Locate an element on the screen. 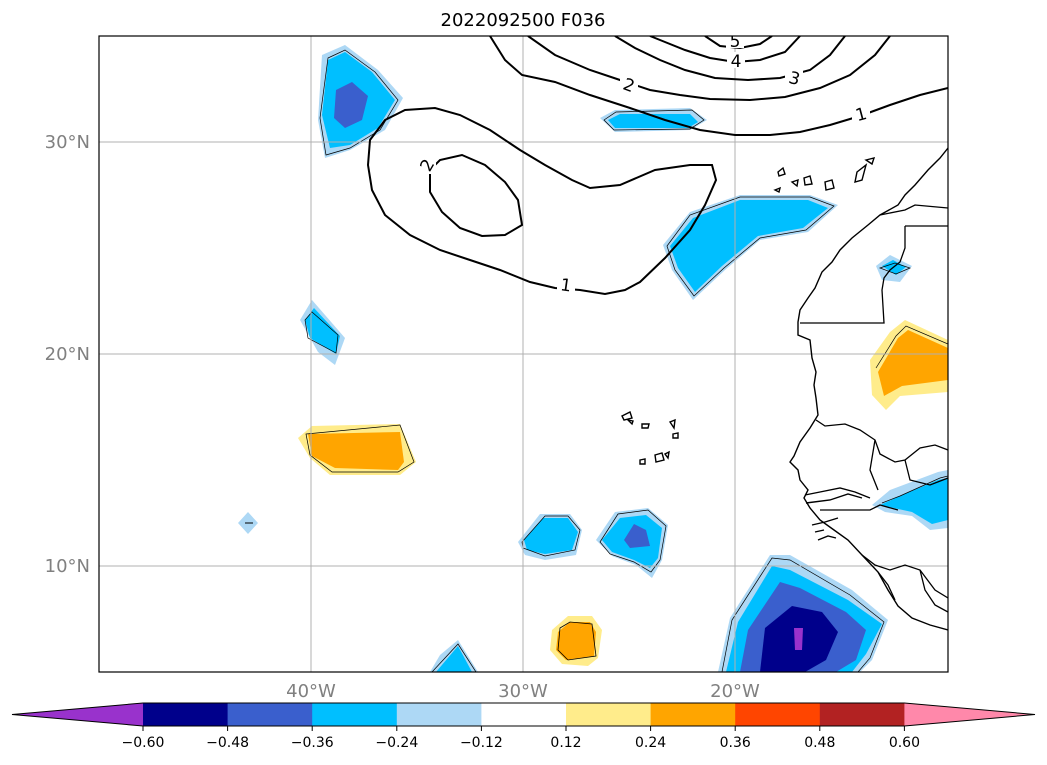 Image resolution: width=1047 pixels, height=765 pixels. lat-labels: 30°N 20°N 10°N is located at coordinates (67, 354).